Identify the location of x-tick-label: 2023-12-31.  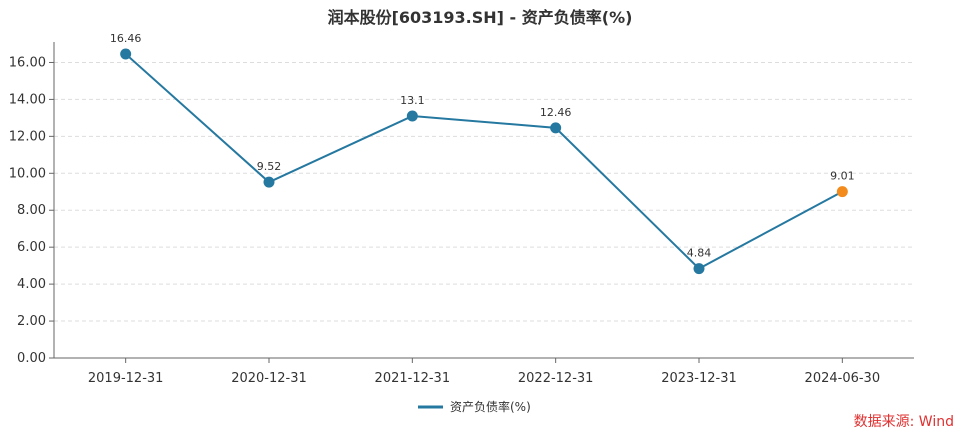
(699, 378).